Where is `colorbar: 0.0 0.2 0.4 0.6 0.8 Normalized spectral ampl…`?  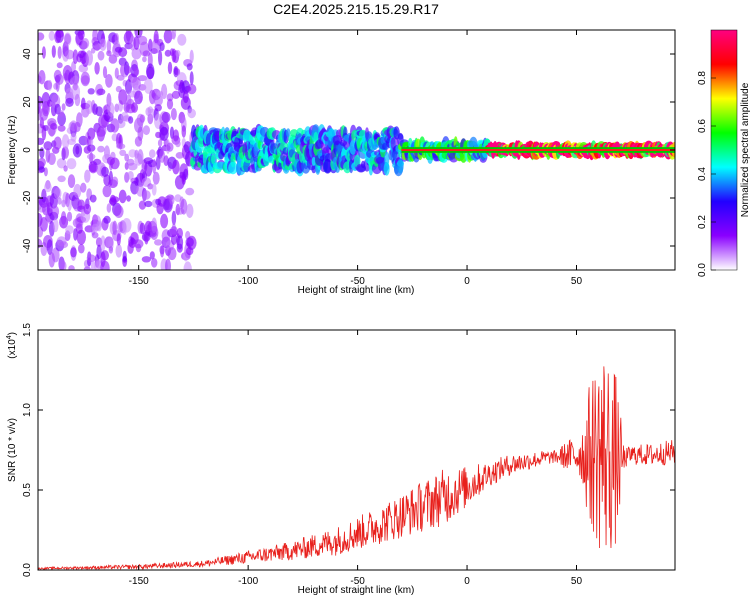 colorbar: 0.0 0.2 0.4 0.6 0.8 Normalized spectral ampl… is located at coordinates (723, 153).